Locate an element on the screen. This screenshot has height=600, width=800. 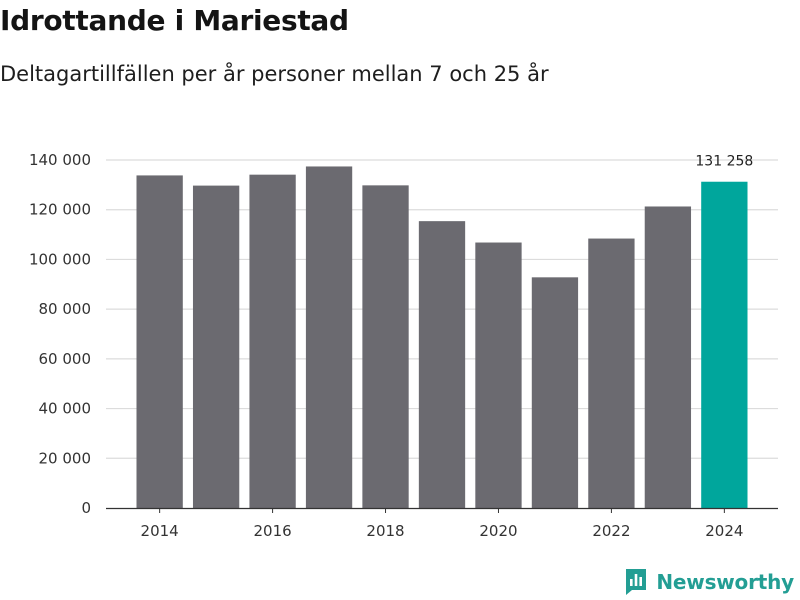
y-tick-label: 20 000 is located at coordinates (65, 458).